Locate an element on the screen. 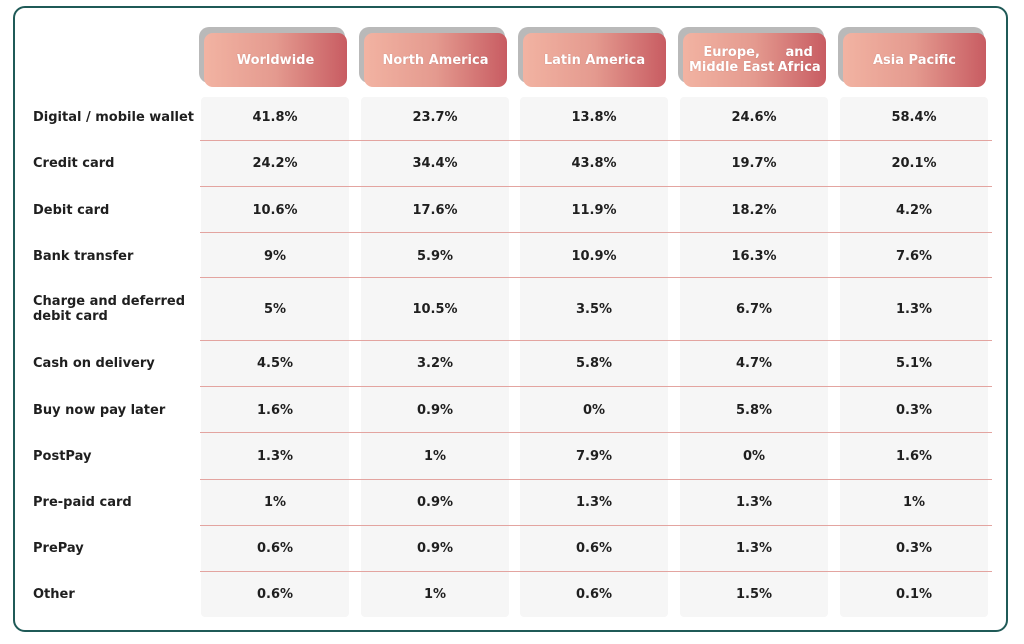 The height and width of the screenshot is (644, 1024). row-label: Digital / mobile wallet is located at coordinates (115, 117).